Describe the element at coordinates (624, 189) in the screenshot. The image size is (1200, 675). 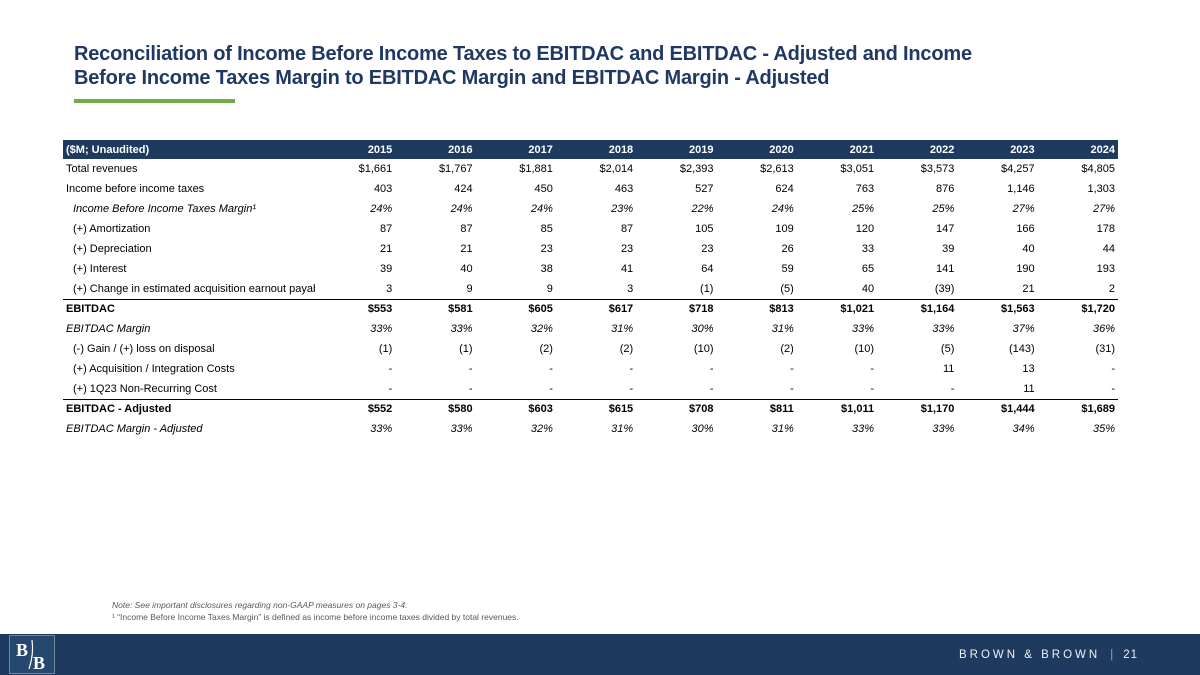
I see `cell-value: 463` at that location.